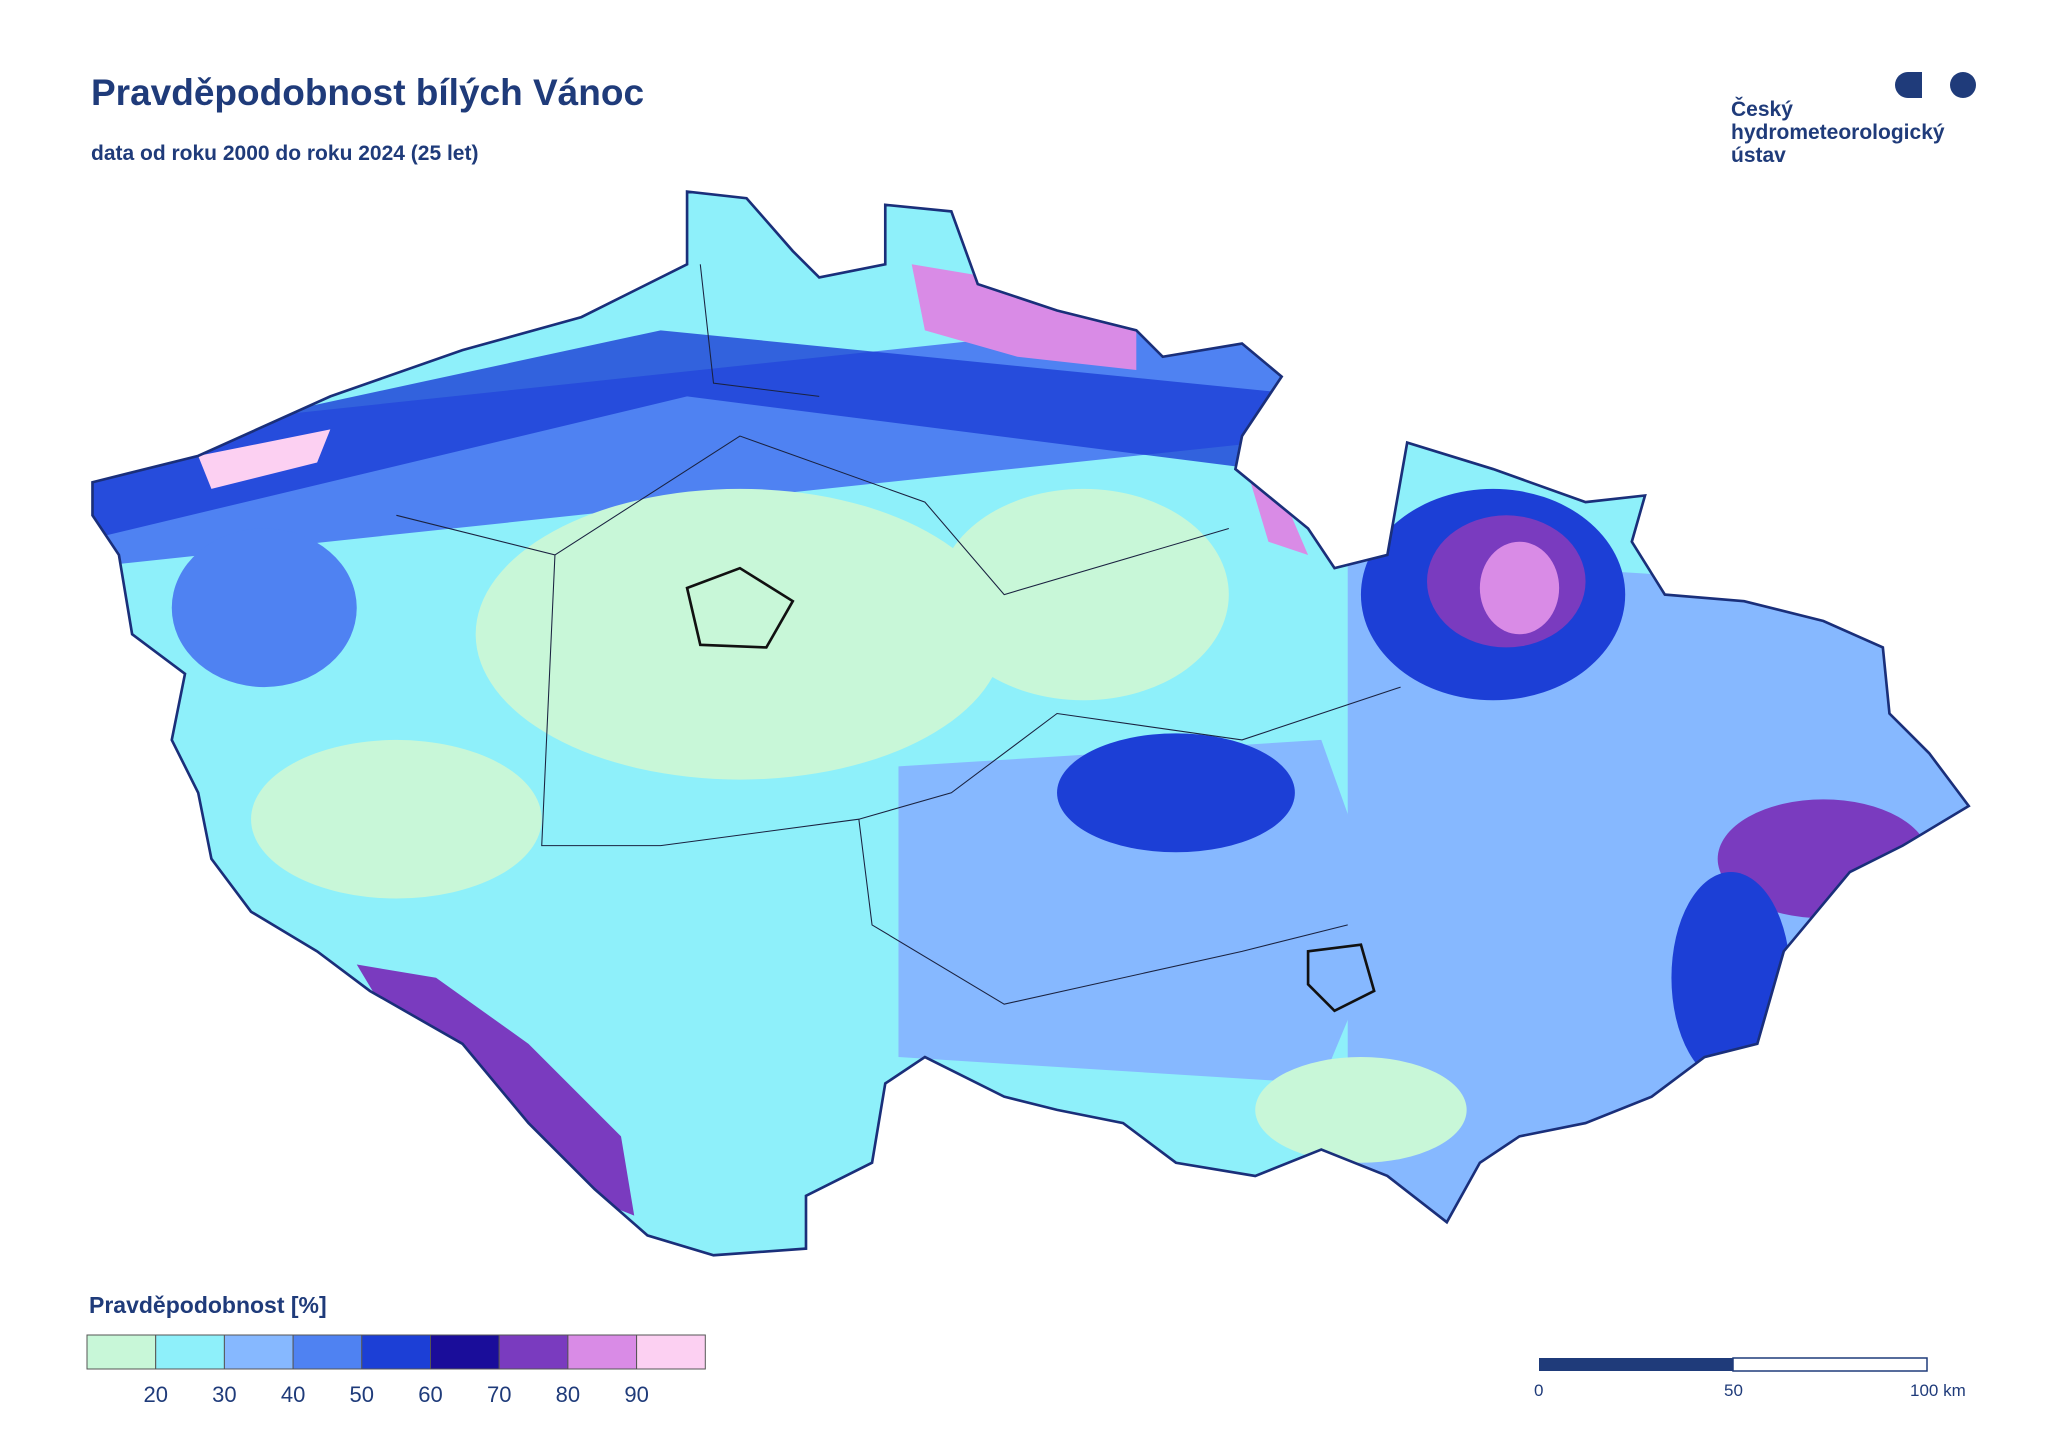 The height and width of the screenshot is (1448, 2048). What do you see at coordinates (362, 1394) in the screenshot?
I see `legend-tick-label: 50` at bounding box center [362, 1394].